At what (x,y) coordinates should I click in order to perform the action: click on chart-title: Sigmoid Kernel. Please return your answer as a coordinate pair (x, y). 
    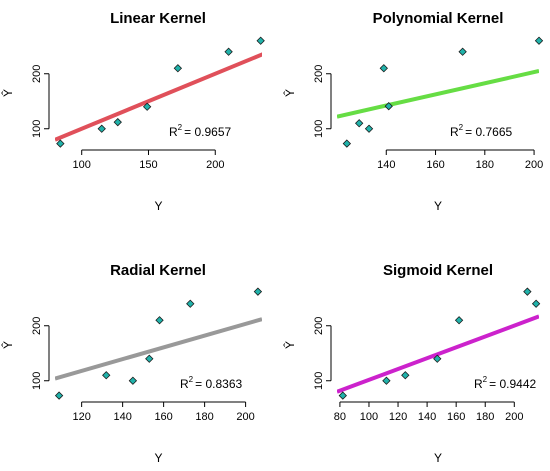
    Looking at the image, I should click on (438, 270).